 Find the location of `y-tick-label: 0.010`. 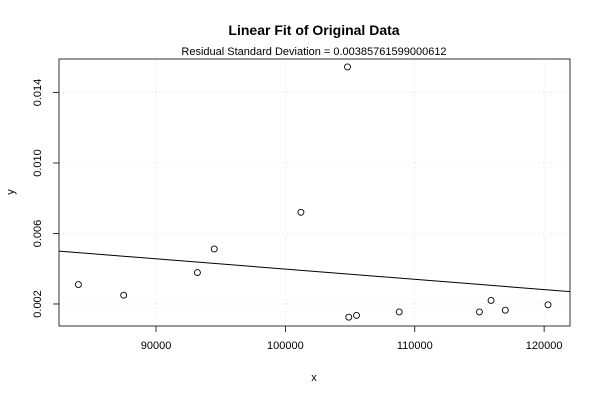

y-tick-label: 0.010 is located at coordinates (38, 163).